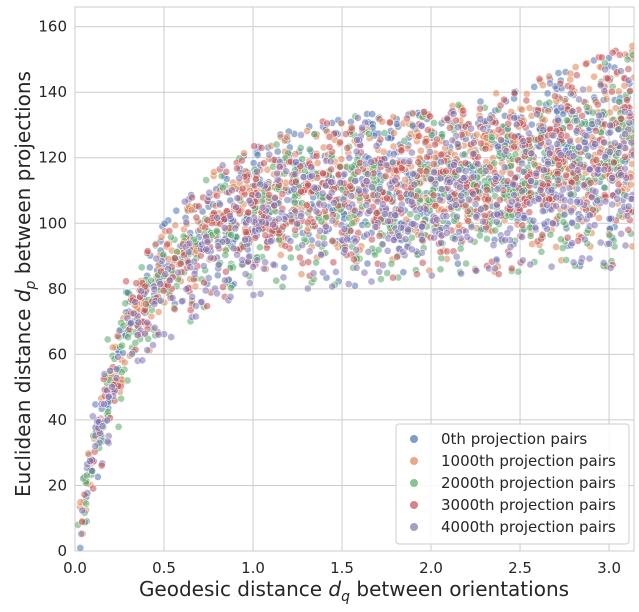  Describe the element at coordinates (75, 568) in the screenshot. I see `x-tick-label: 0.0` at that location.